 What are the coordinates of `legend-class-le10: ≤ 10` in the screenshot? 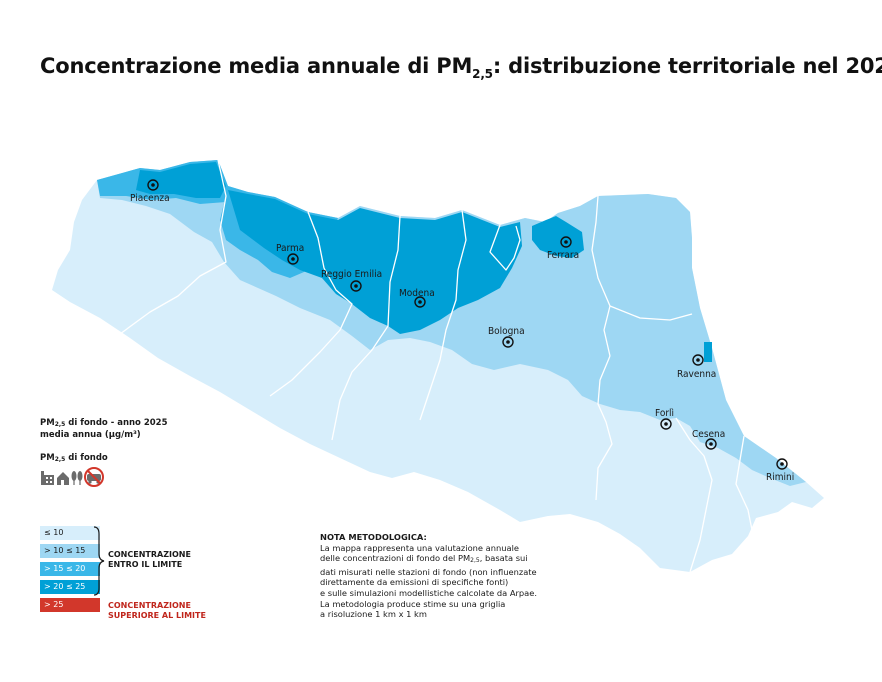 It's located at (70, 533).